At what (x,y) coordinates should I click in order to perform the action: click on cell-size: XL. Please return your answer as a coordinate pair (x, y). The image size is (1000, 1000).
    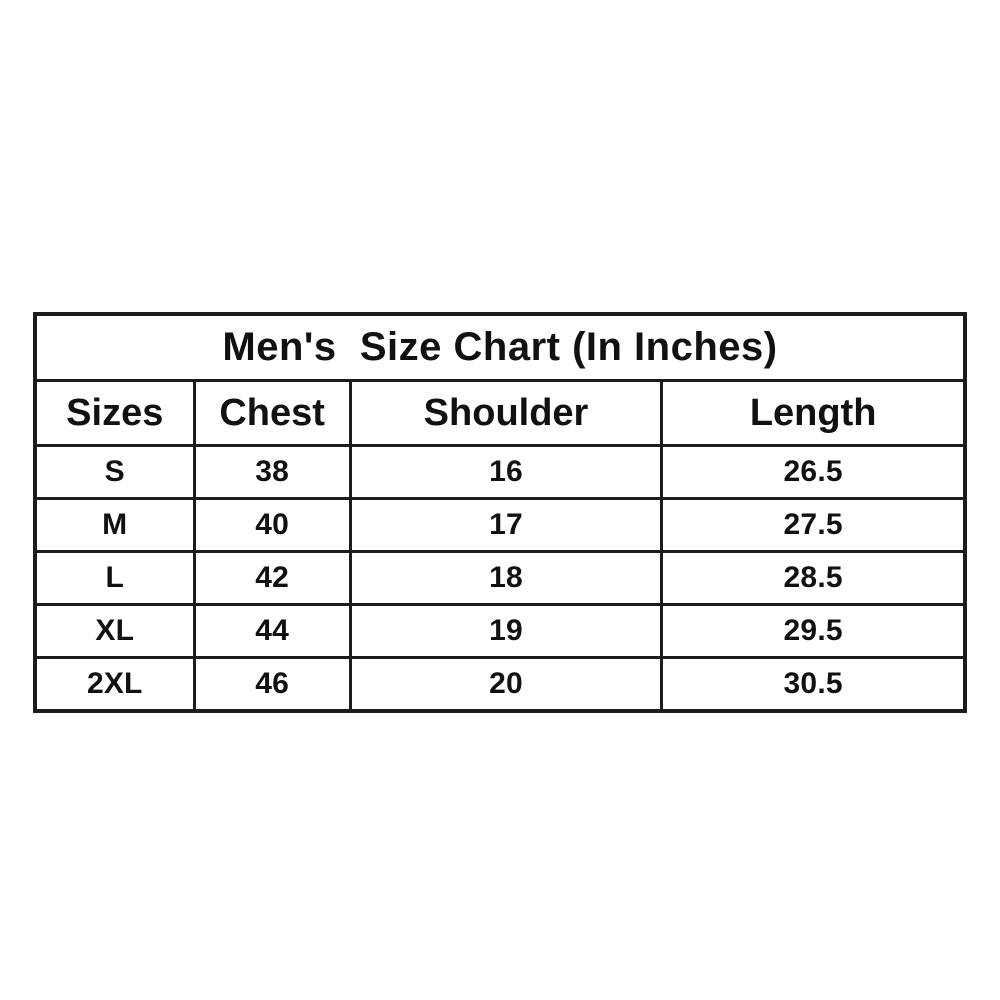
    Looking at the image, I should click on (114, 631).